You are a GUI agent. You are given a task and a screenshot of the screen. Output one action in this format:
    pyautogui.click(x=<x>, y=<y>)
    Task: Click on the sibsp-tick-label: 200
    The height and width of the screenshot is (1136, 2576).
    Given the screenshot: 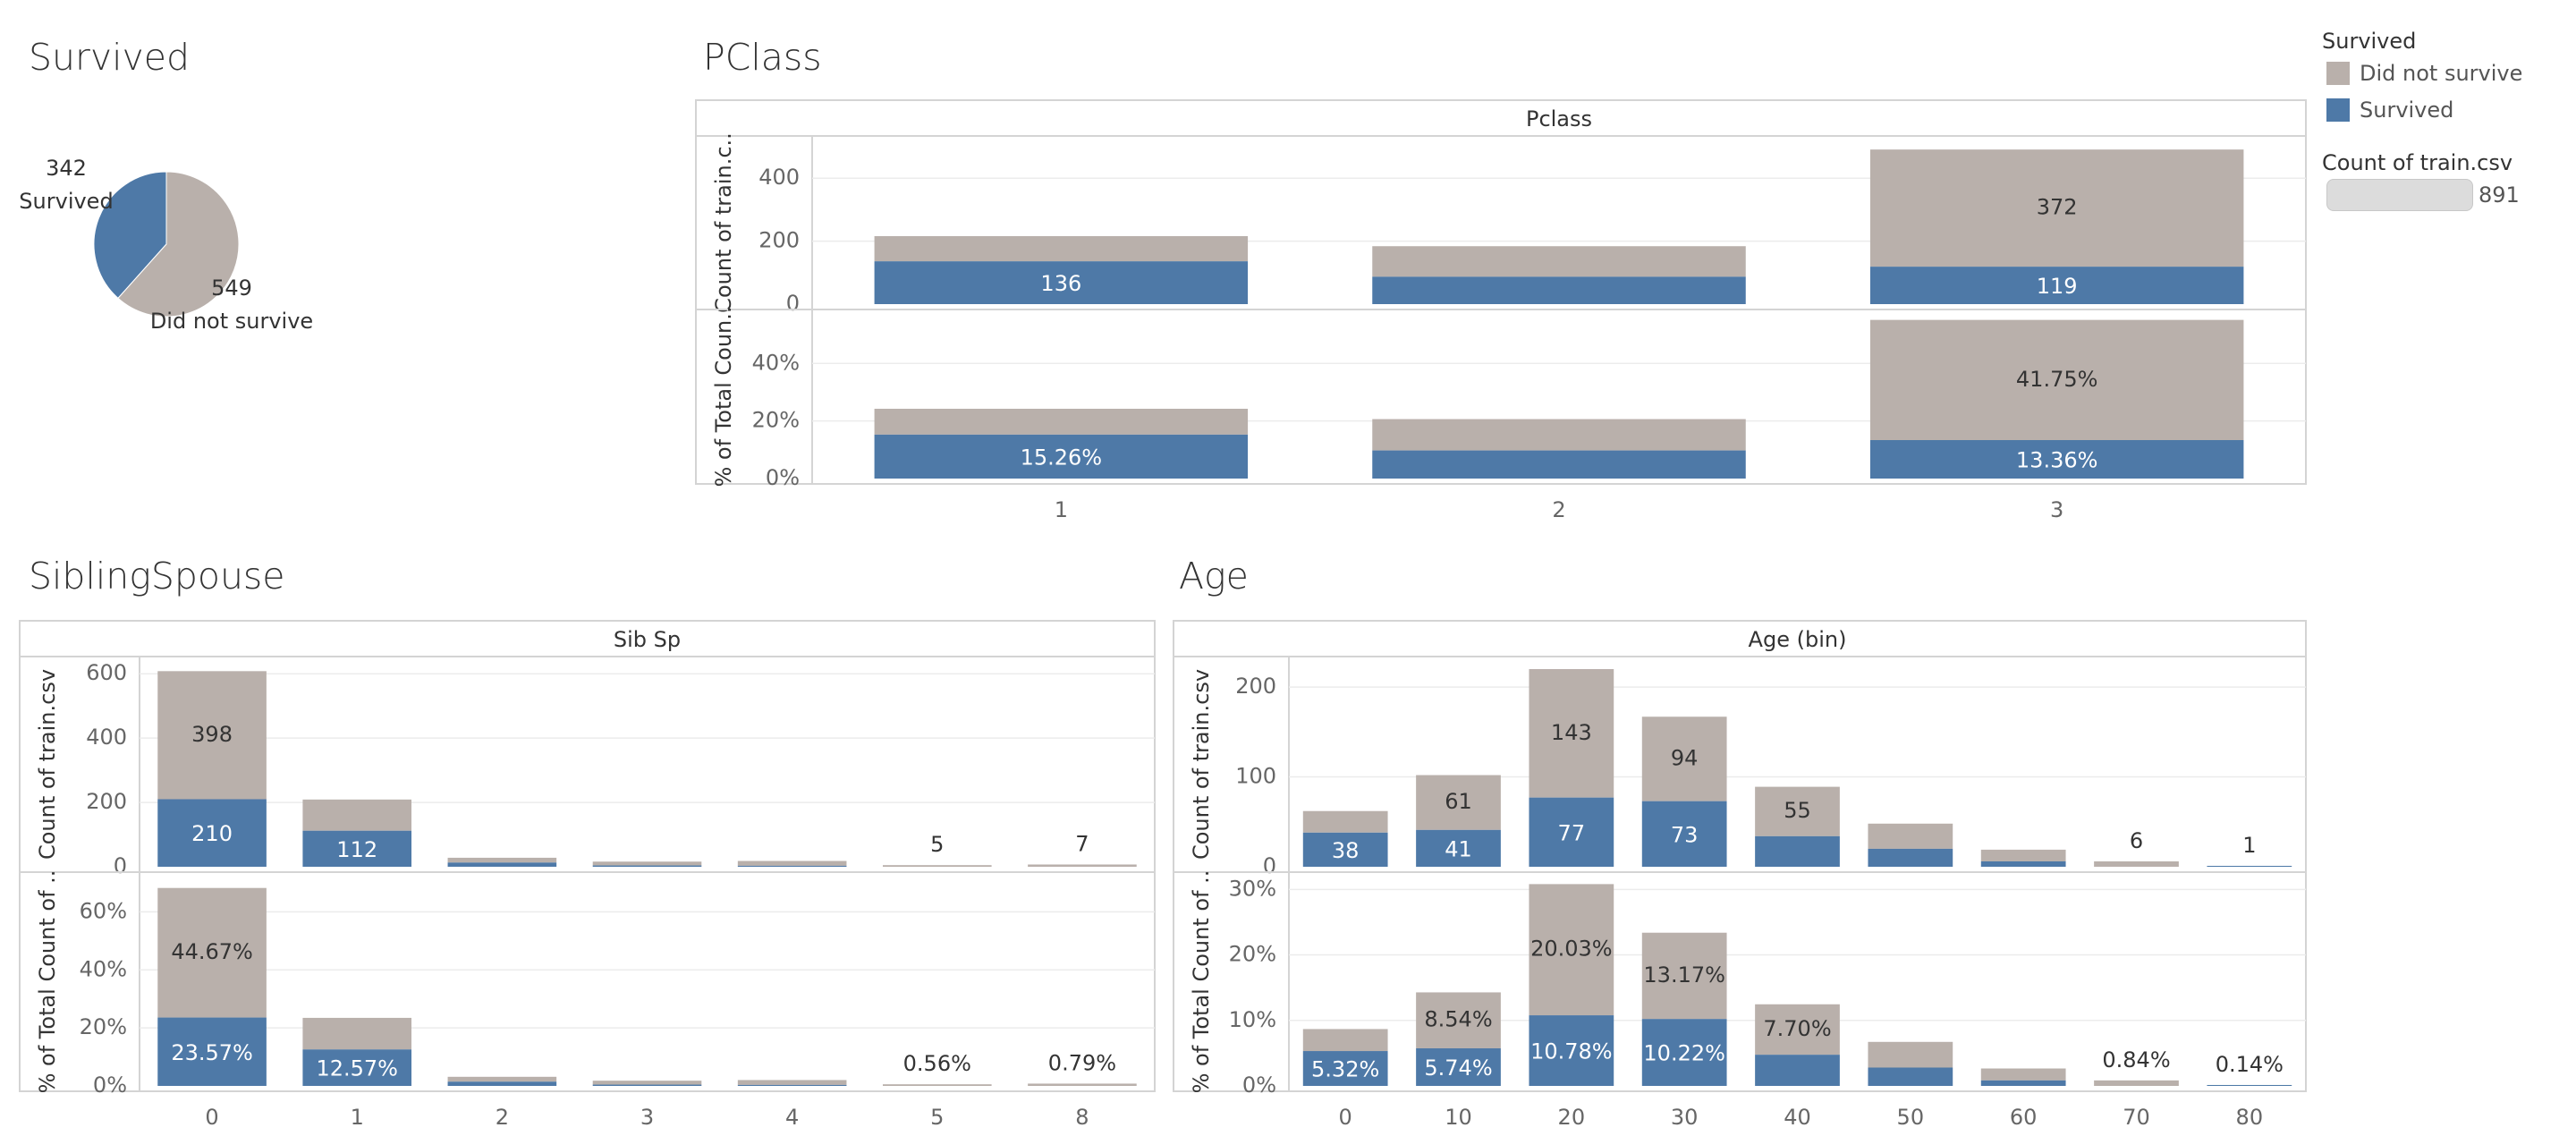 What is the action you would take?
    pyautogui.click(x=106, y=801)
    